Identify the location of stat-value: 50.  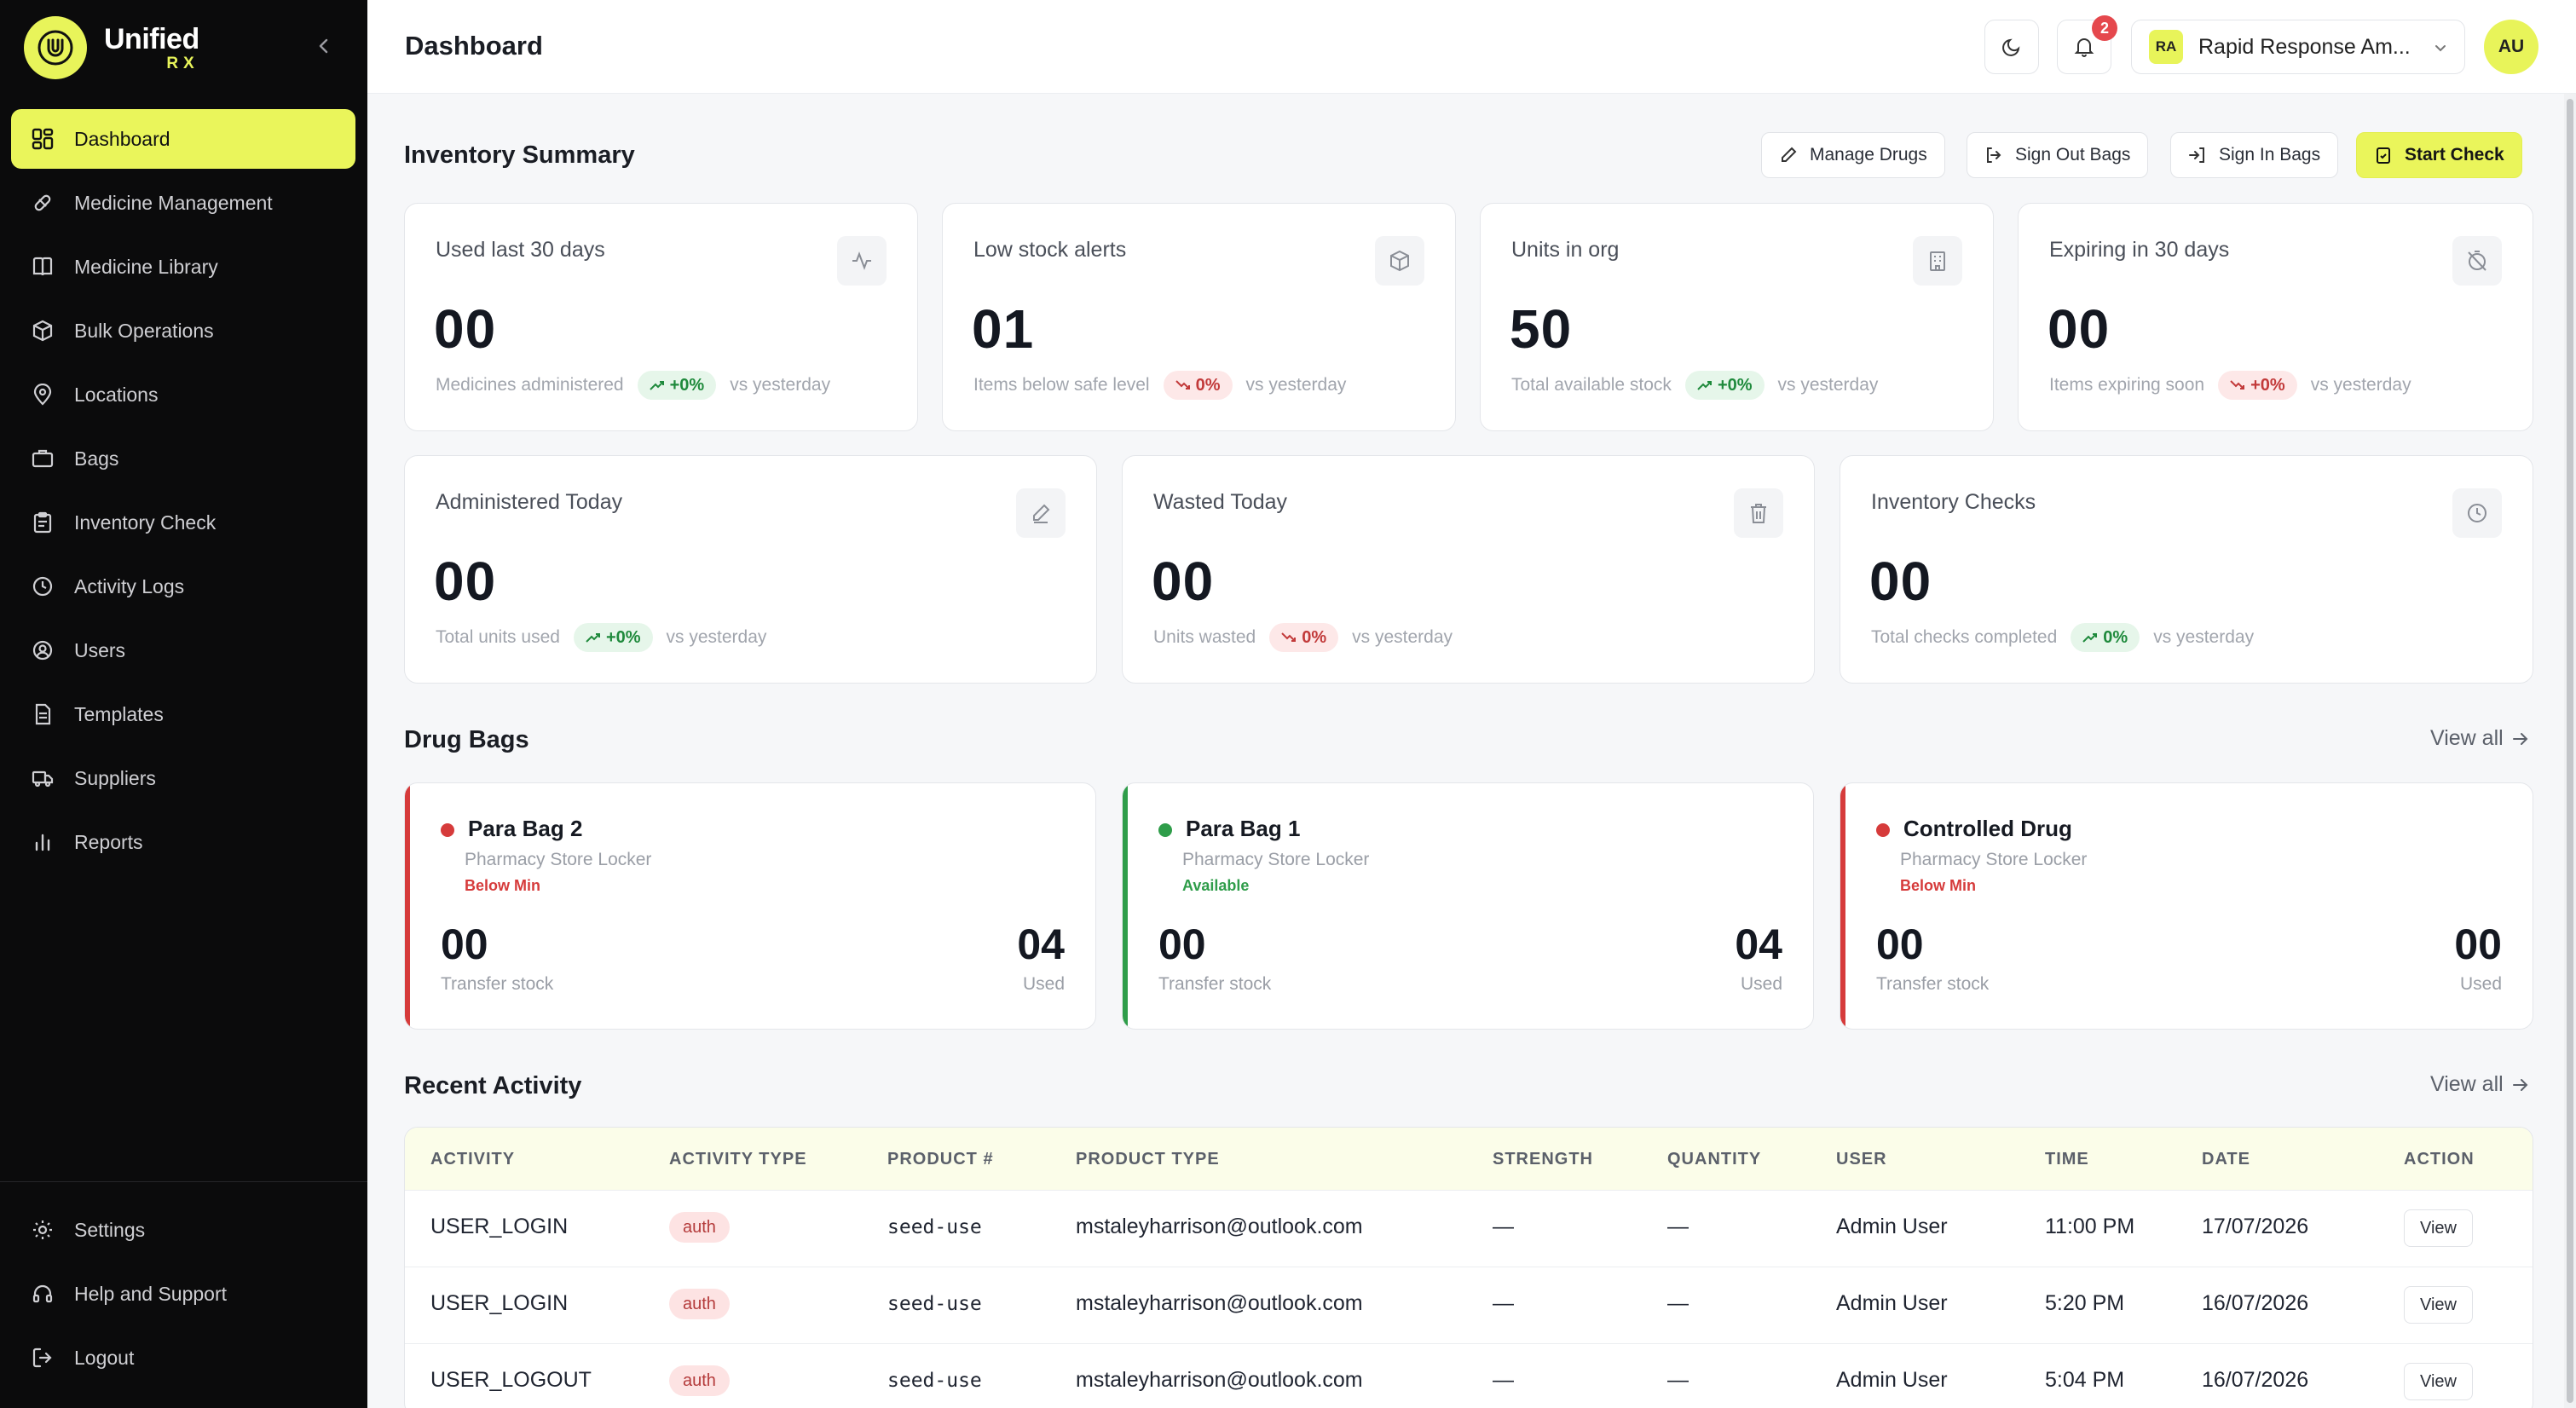
(1541, 329).